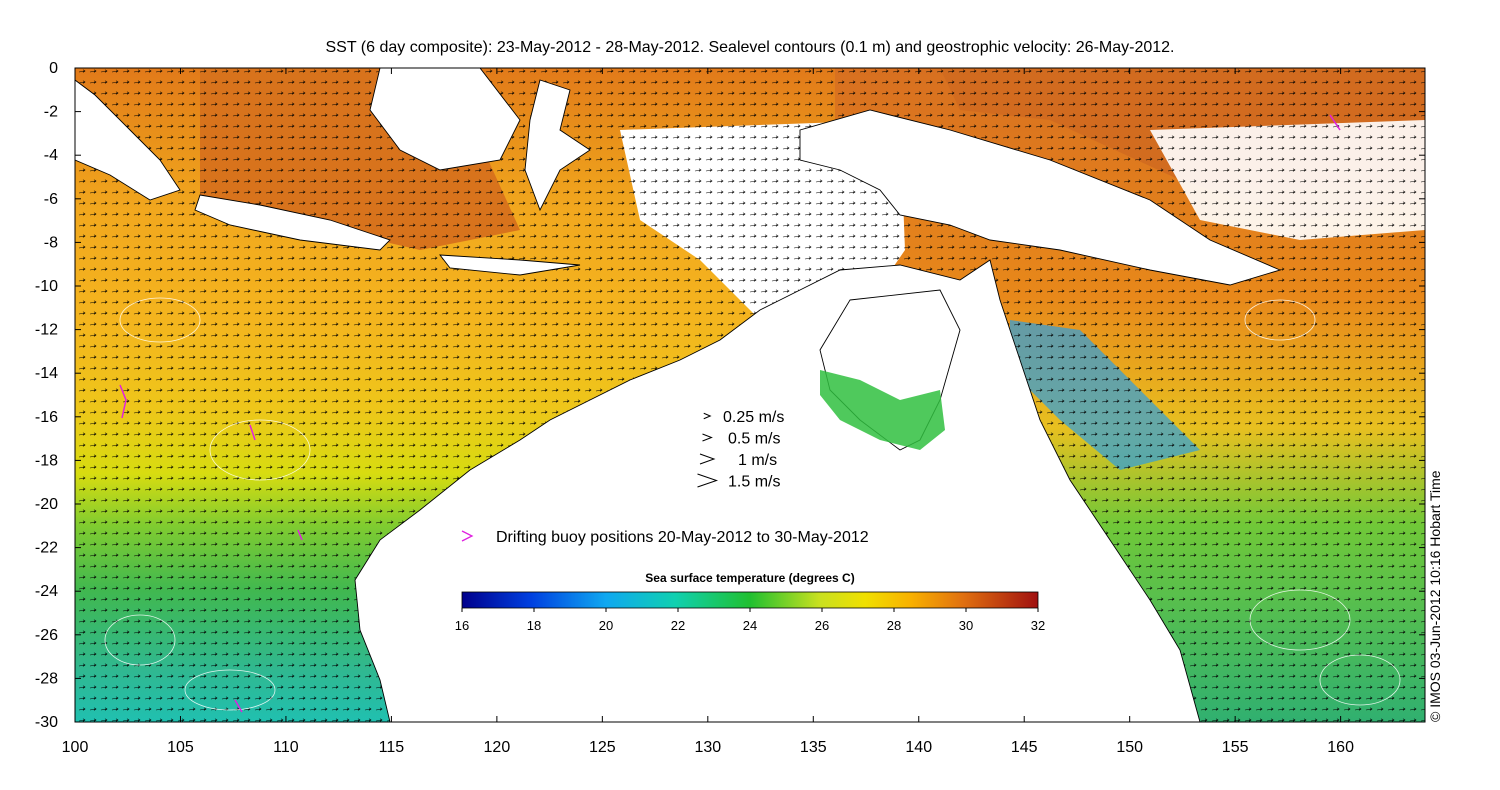 Image resolution: width=1500 pixels, height=790 pixels. What do you see at coordinates (1038, 625) in the screenshot?
I see `colorbar-tick-label: 32` at bounding box center [1038, 625].